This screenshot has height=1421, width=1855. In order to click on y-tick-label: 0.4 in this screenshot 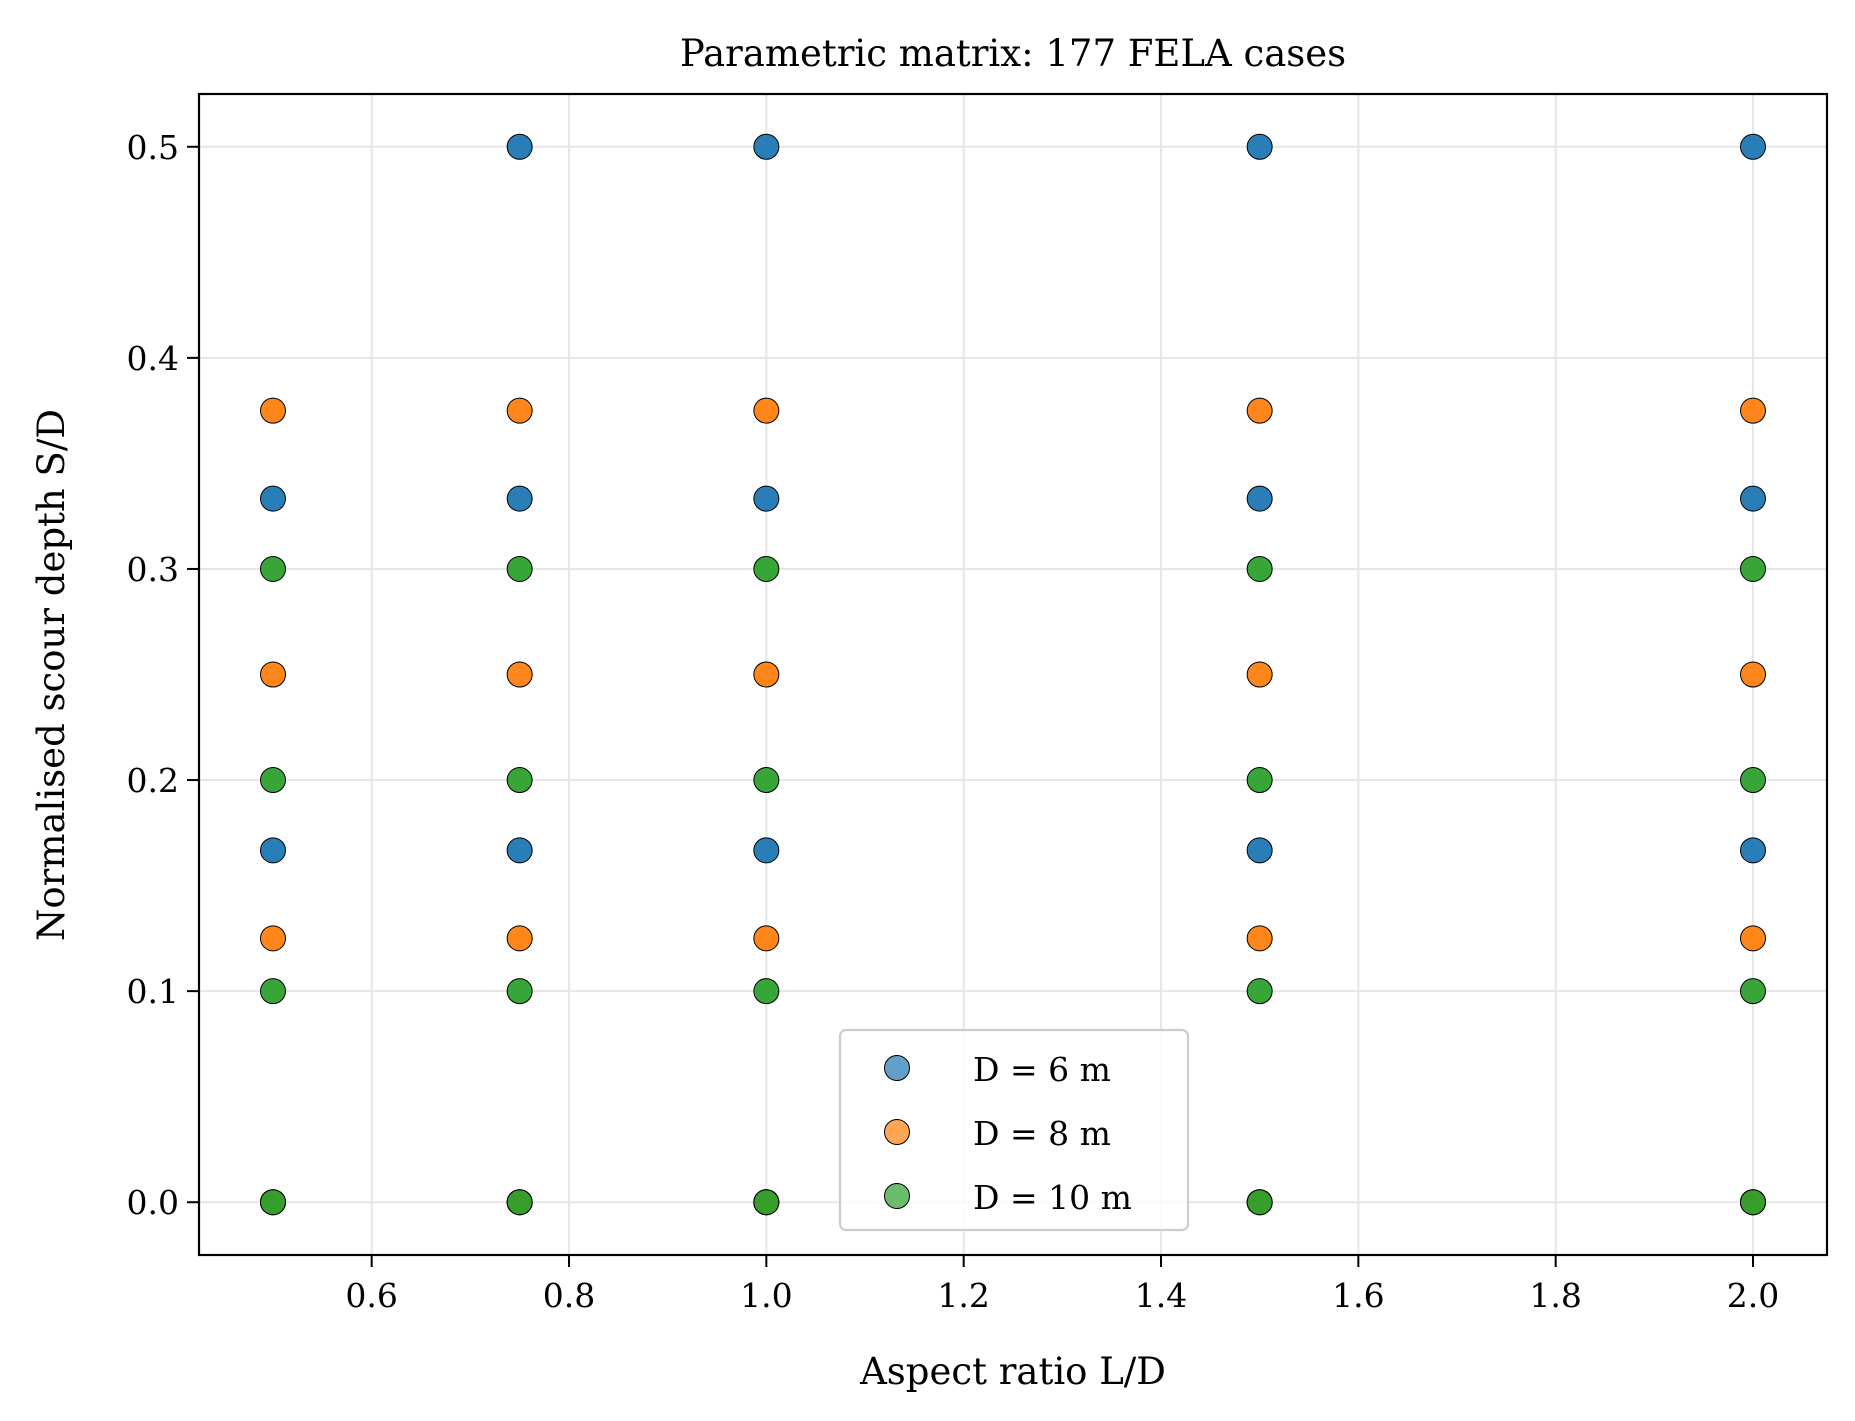, I will do `click(153, 358)`.